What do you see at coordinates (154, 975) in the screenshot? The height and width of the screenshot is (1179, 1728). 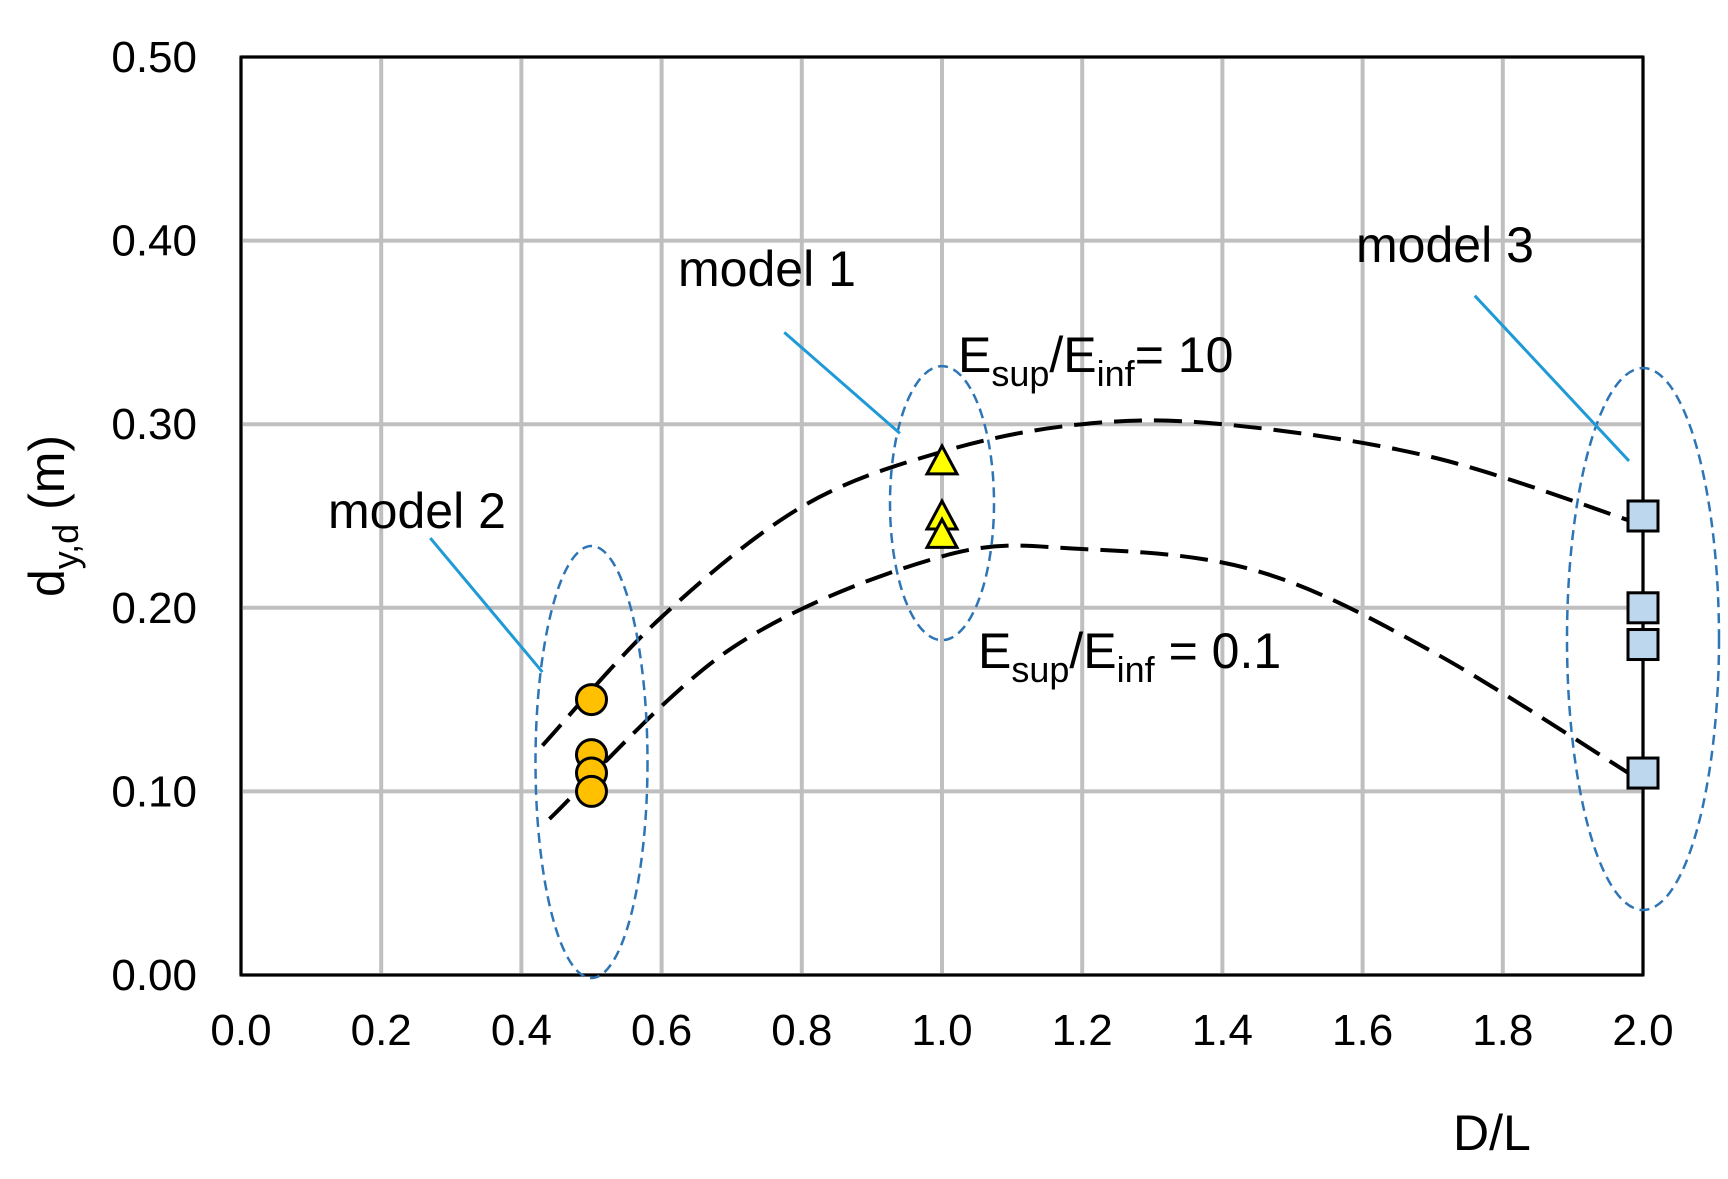 I see `y-tick-label: 0.00` at bounding box center [154, 975].